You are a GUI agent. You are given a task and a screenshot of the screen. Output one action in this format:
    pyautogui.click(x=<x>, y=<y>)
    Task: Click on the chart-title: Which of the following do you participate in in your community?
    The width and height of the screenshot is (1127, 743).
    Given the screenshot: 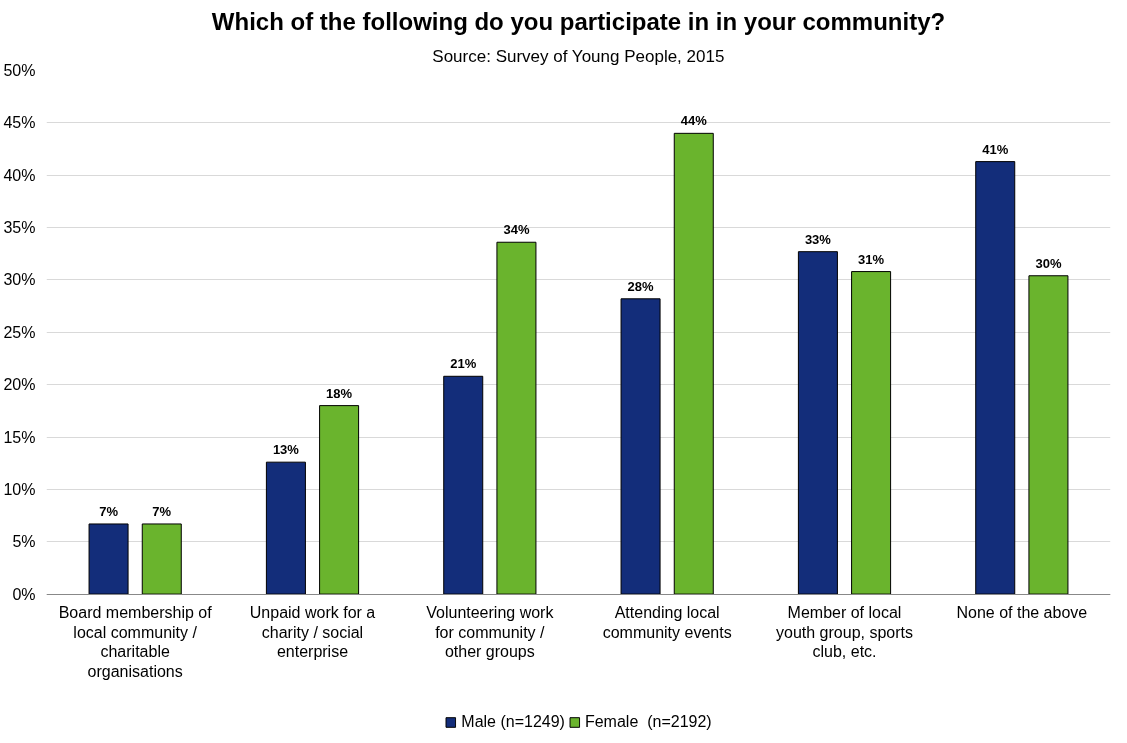 What is the action you would take?
    pyautogui.click(x=578, y=21)
    